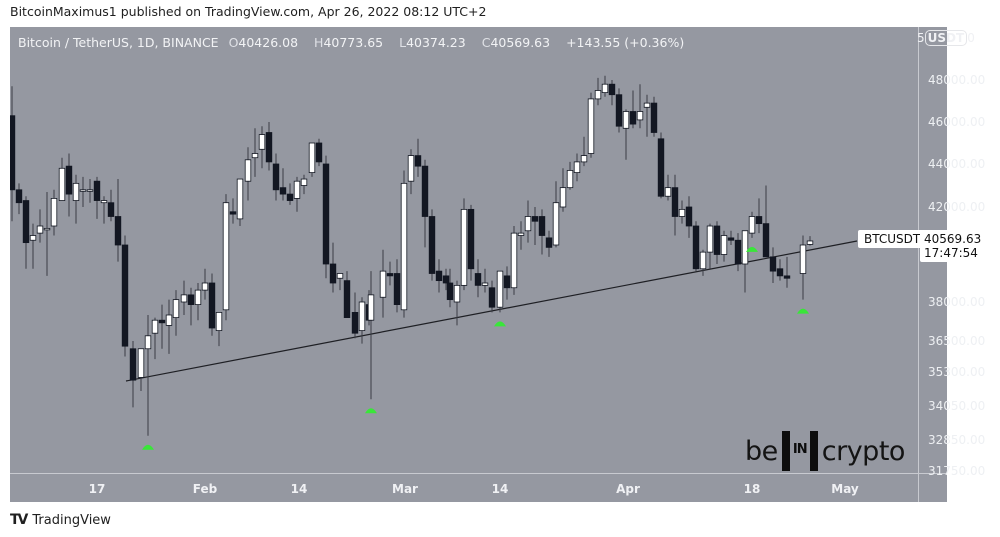 The image size is (1000, 537). I want to click on price-tick-label: 46000.00, so click(957, 122).